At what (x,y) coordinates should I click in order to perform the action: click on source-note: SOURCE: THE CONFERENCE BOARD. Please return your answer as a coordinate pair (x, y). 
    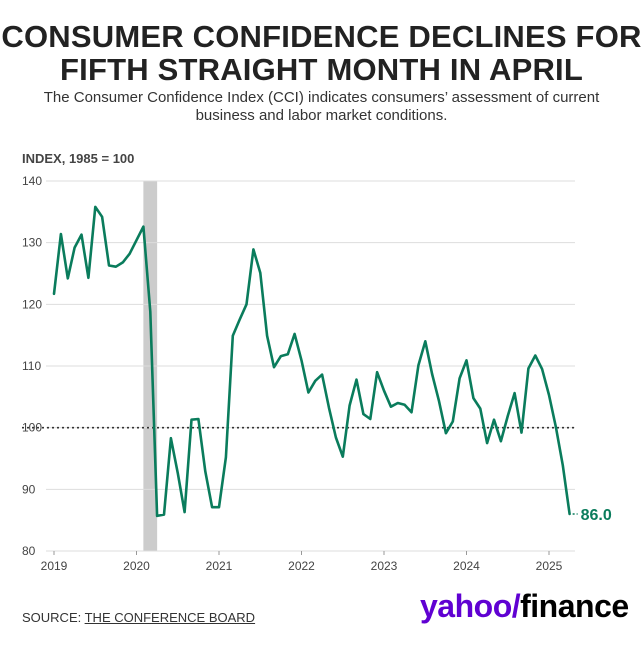
    Looking at the image, I should click on (138, 617).